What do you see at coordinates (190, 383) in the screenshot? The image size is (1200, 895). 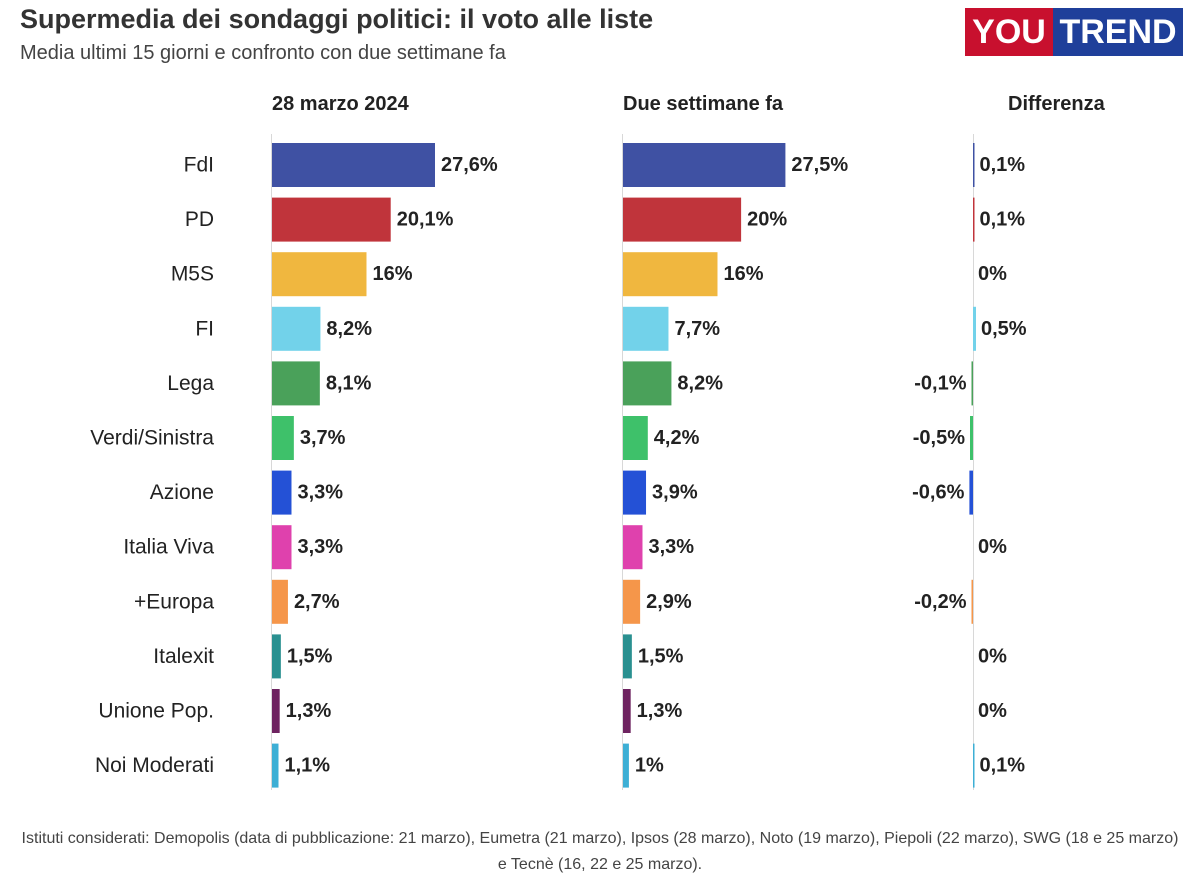 I see `category-label: Lega` at bounding box center [190, 383].